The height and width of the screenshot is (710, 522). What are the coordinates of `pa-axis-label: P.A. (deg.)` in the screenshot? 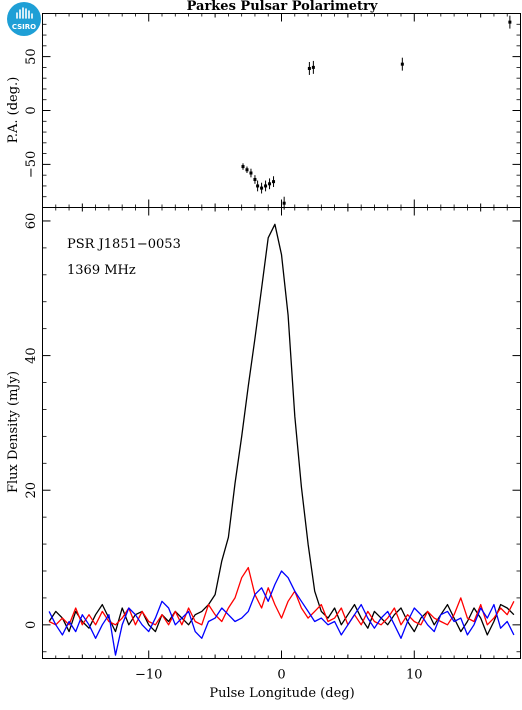 It's located at (13, 110).